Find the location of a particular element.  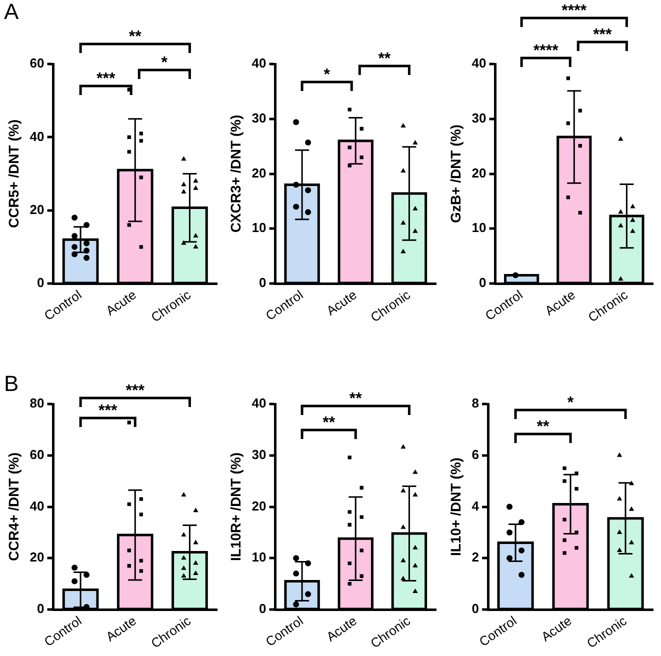

y-tick-label: 8 is located at coordinates (476, 403).